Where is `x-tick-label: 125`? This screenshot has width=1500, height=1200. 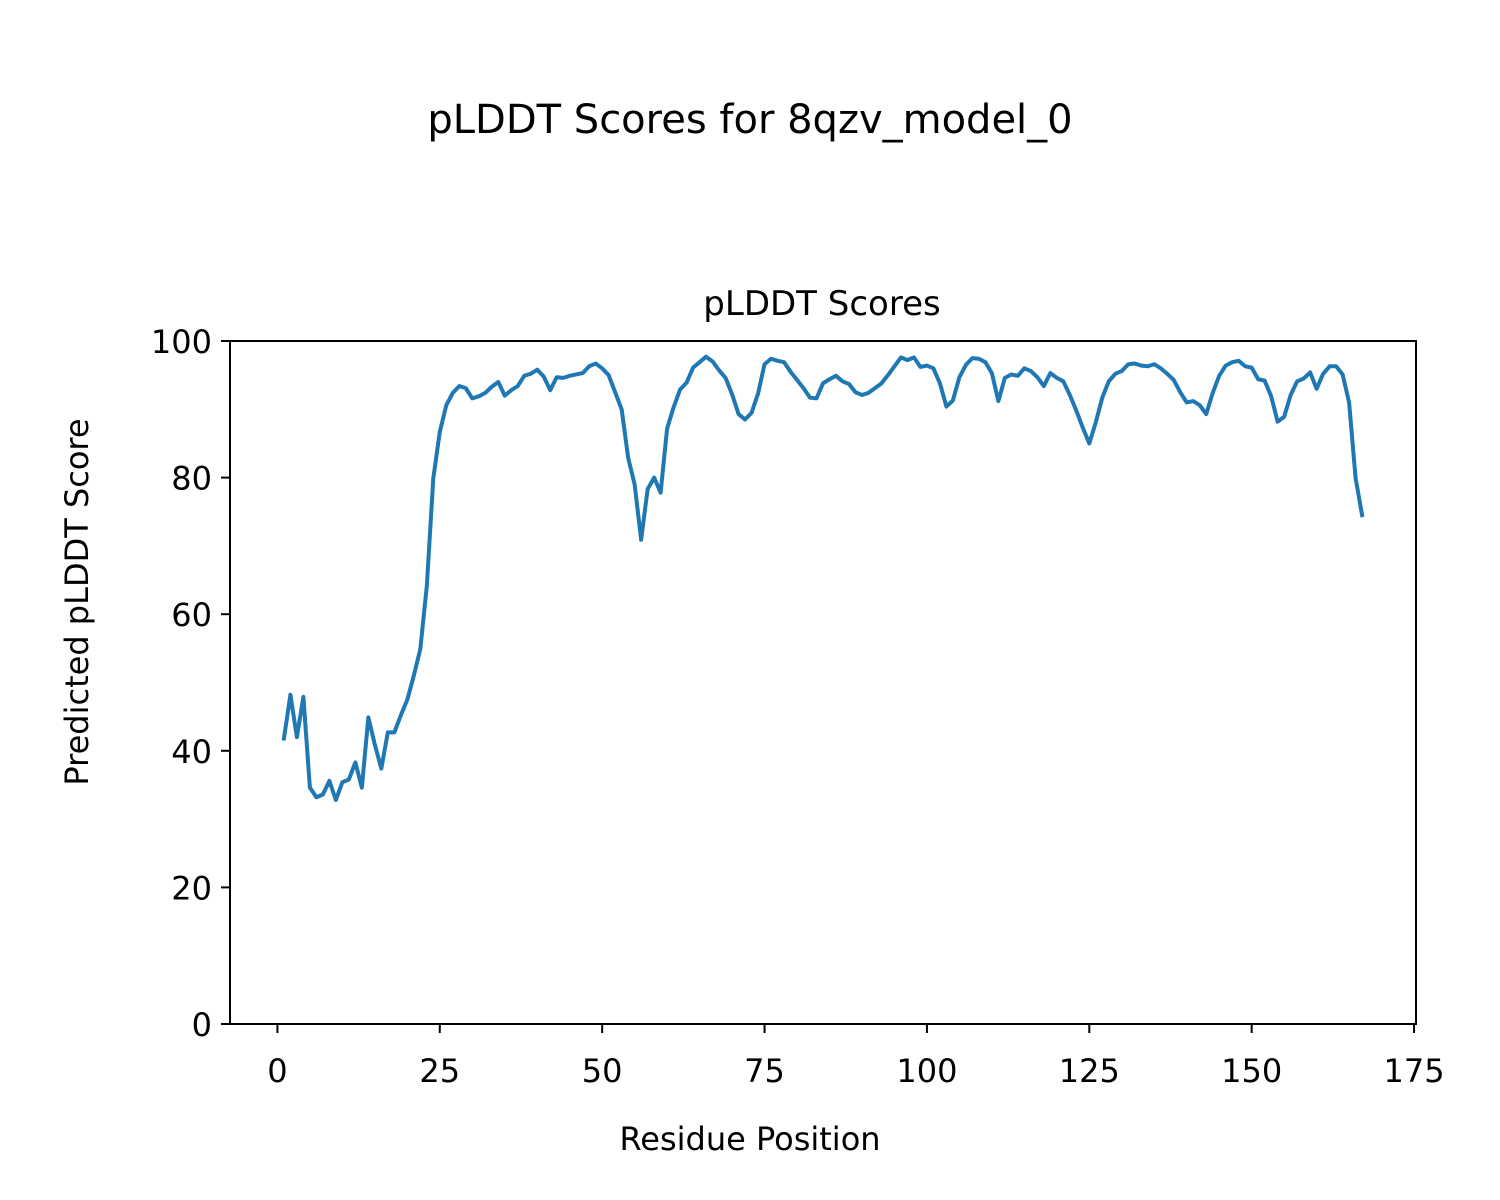 x-tick-label: 125 is located at coordinates (1089, 1071).